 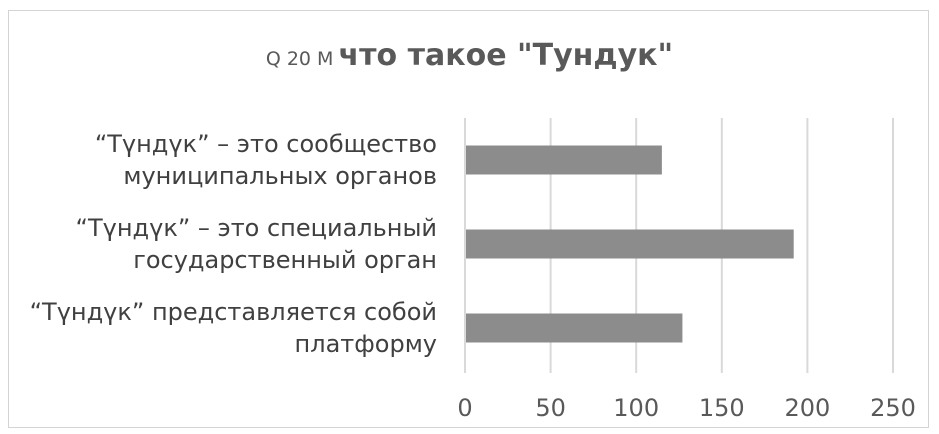 What do you see at coordinates (366, 344) in the screenshot?
I see `category-label: платформу` at bounding box center [366, 344].